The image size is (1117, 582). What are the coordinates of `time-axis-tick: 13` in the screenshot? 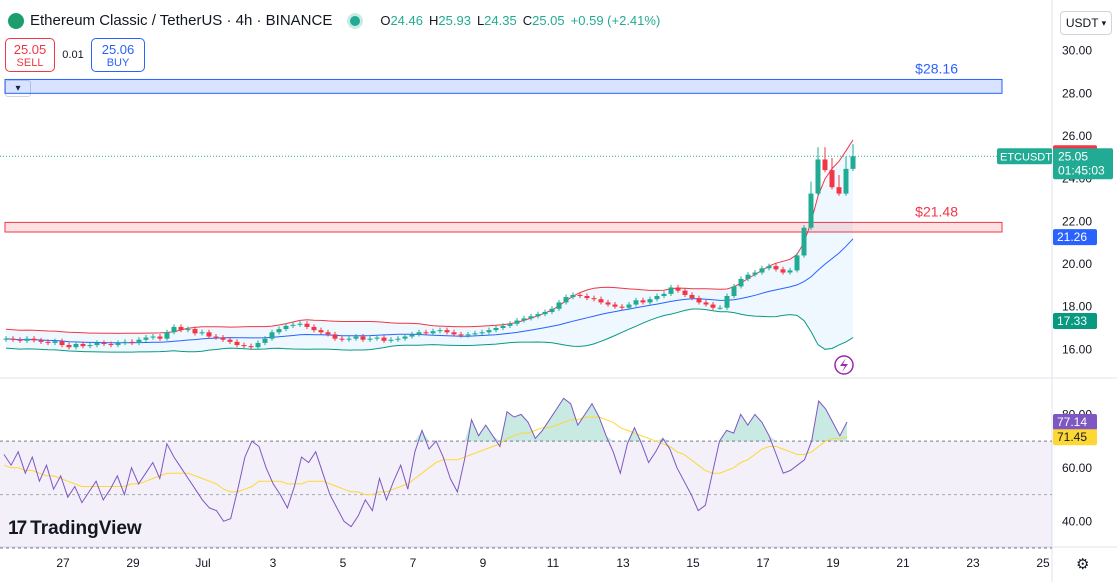 It's located at (623, 563).